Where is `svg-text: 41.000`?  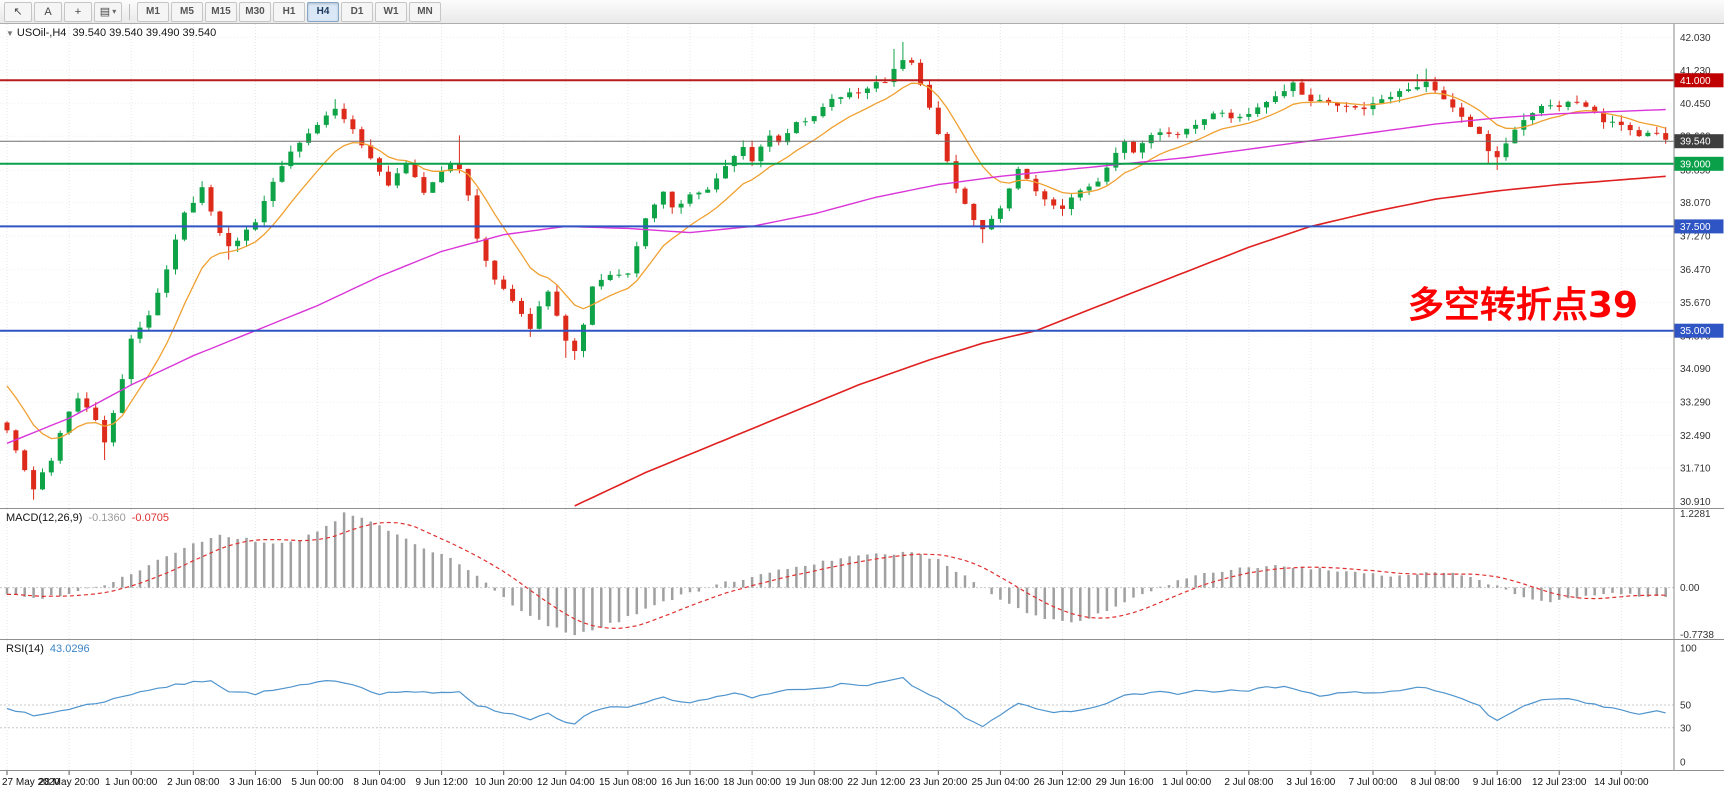 svg-text: 41.000 is located at coordinates (1695, 81).